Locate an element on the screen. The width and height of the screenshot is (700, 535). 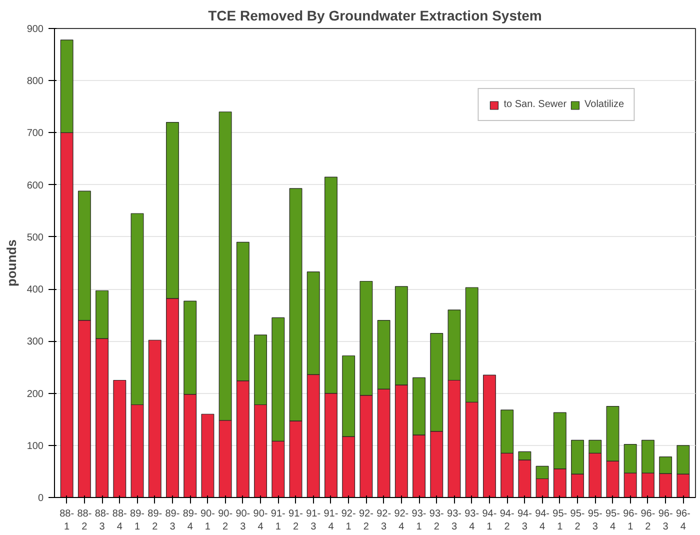
x-tick-label: 92- 1 is located at coordinates (348, 520).